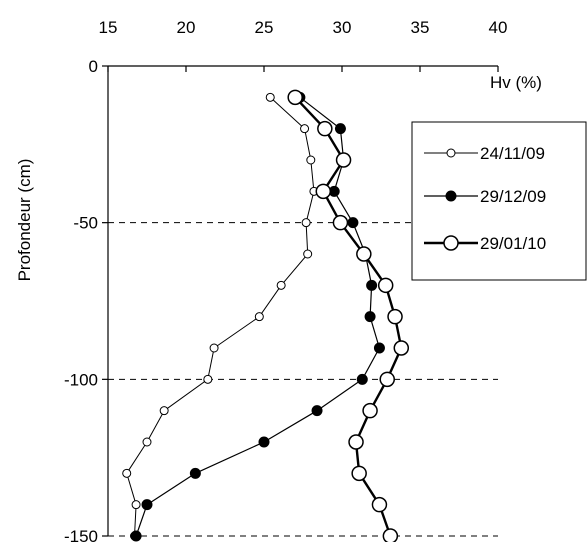  I want to click on y-tick-label: -150, so click(81, 534).